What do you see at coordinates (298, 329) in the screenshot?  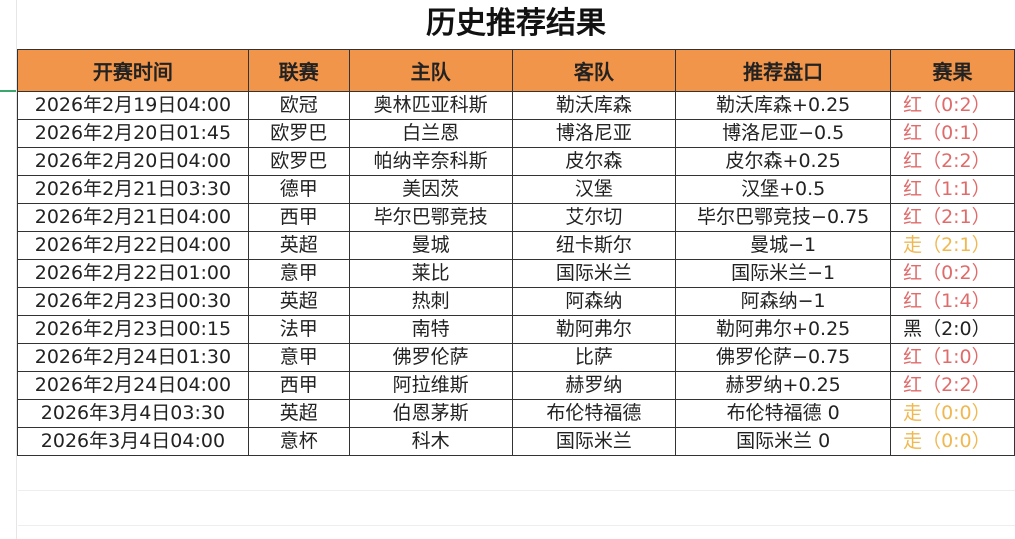 I see `cell-league: 法甲` at bounding box center [298, 329].